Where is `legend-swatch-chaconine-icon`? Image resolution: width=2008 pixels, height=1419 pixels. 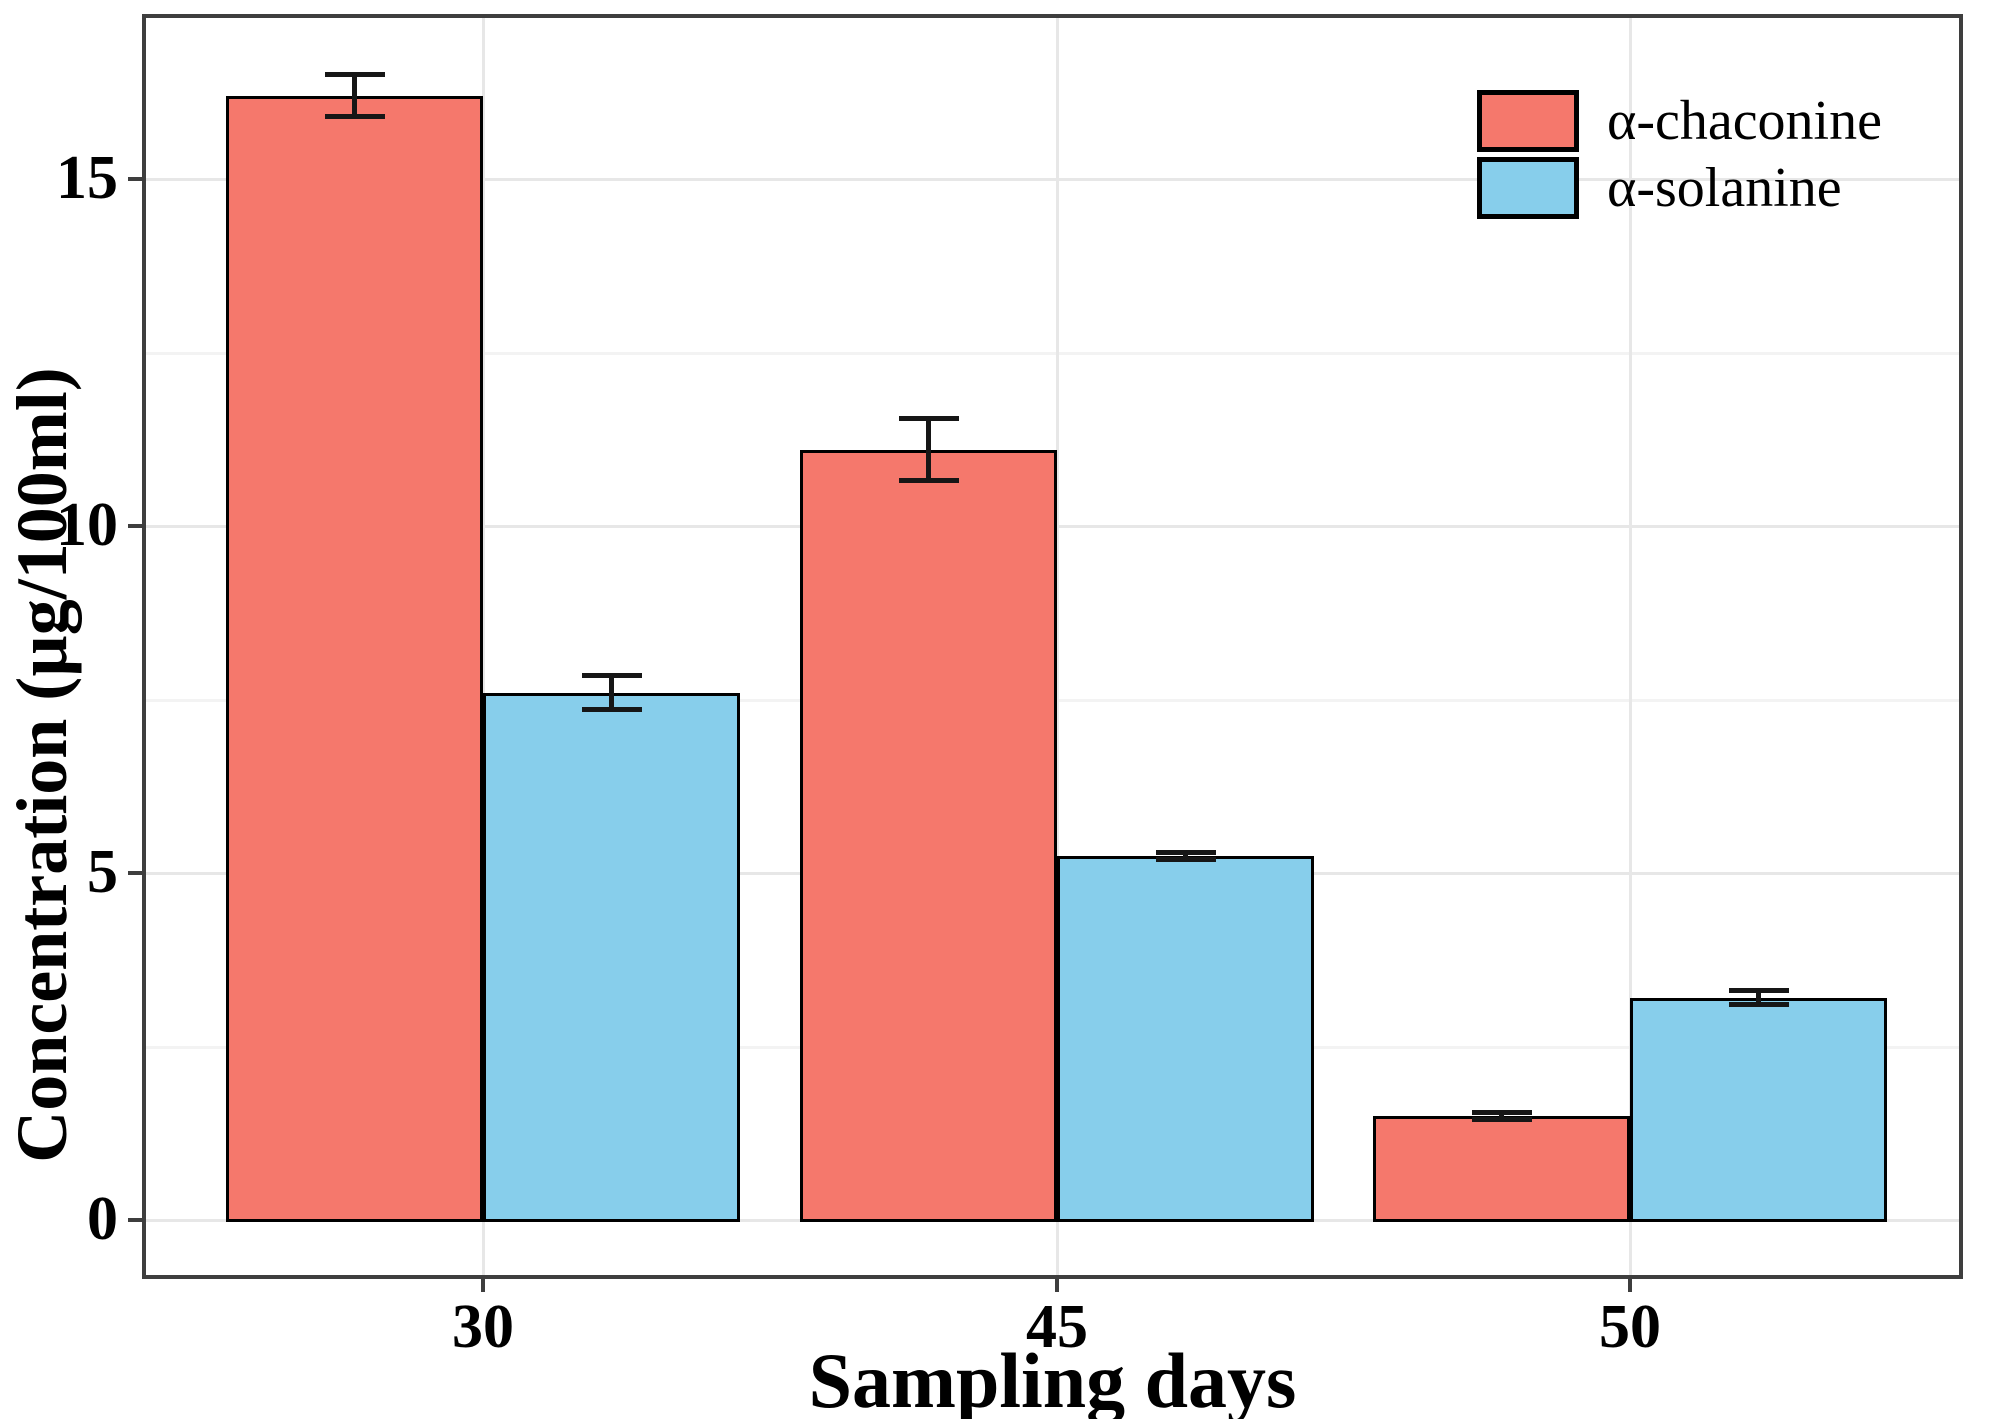 legend-swatch-chaconine-icon is located at coordinates (1528, 121).